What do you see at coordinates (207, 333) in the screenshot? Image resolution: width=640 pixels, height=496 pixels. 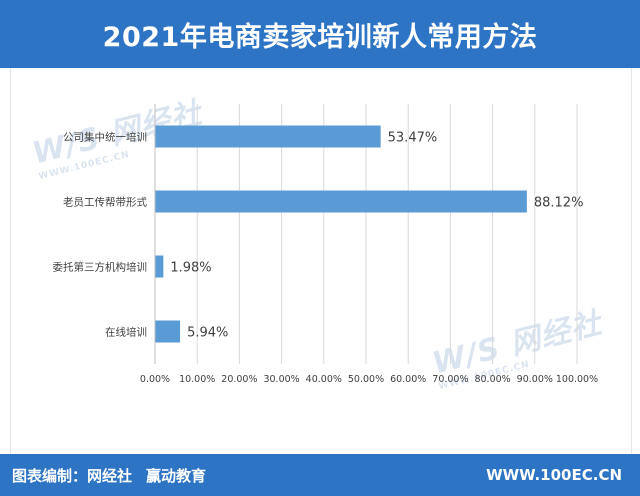 I see `data-label: 5.94%` at bounding box center [207, 333].